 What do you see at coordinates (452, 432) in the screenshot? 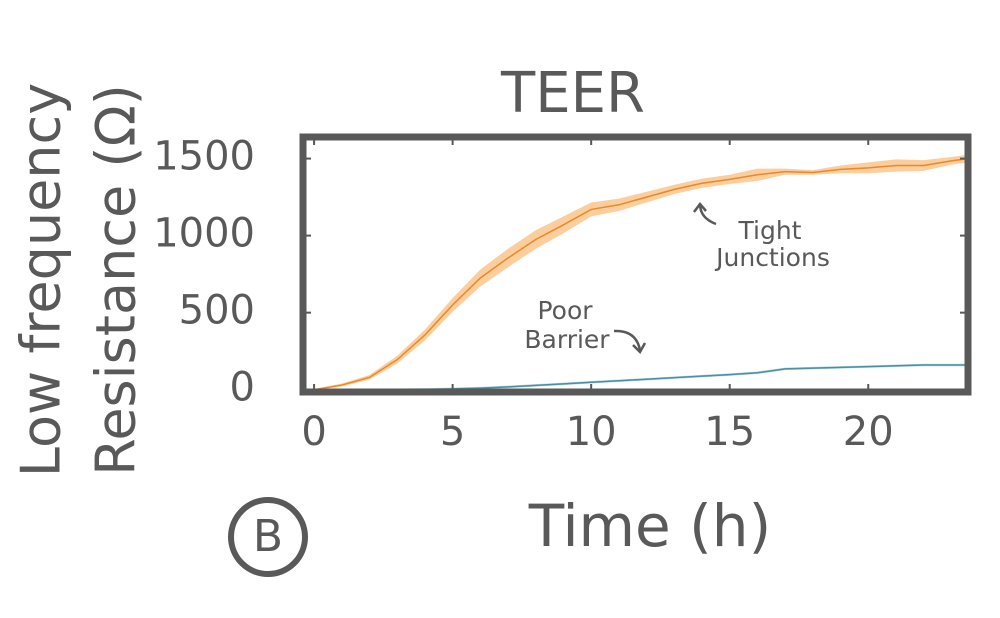
I see `x-tick-label: 5` at bounding box center [452, 432].